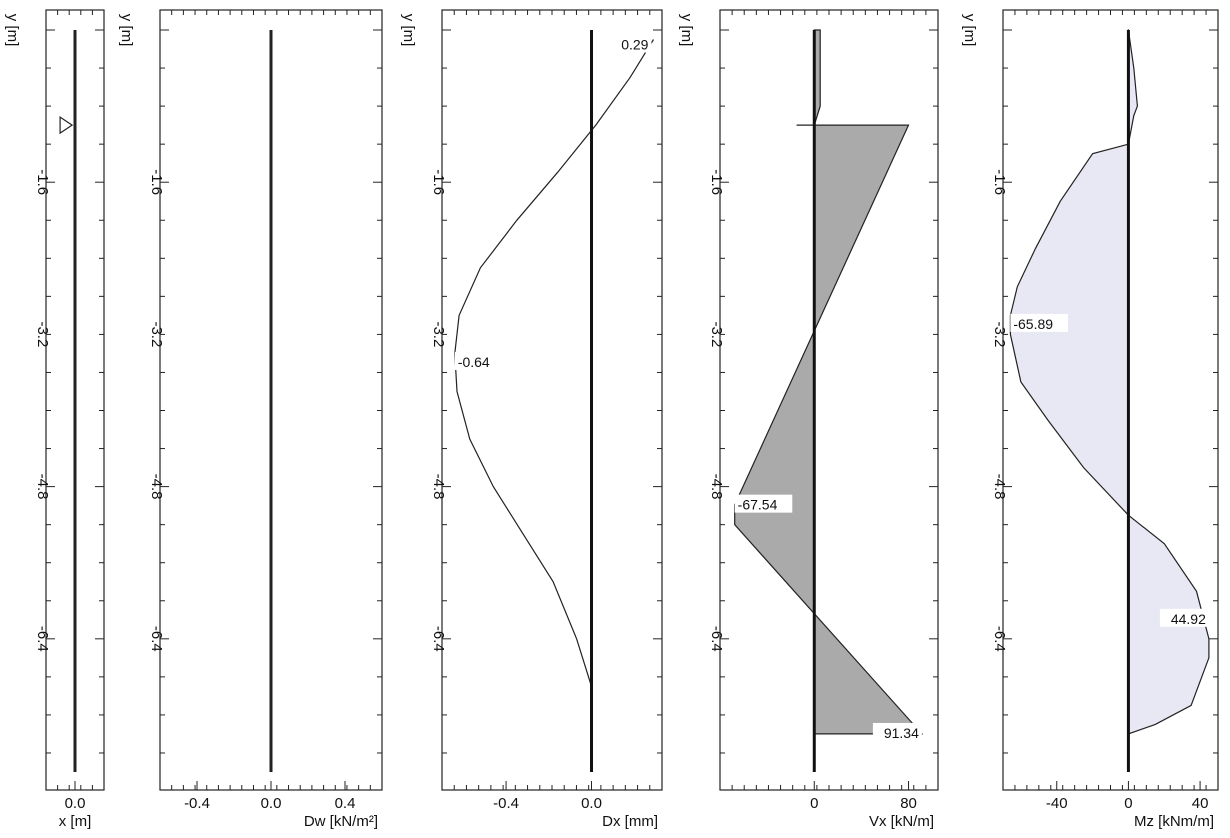  I want to click on x-tick-label: 0.4, so click(345, 803).